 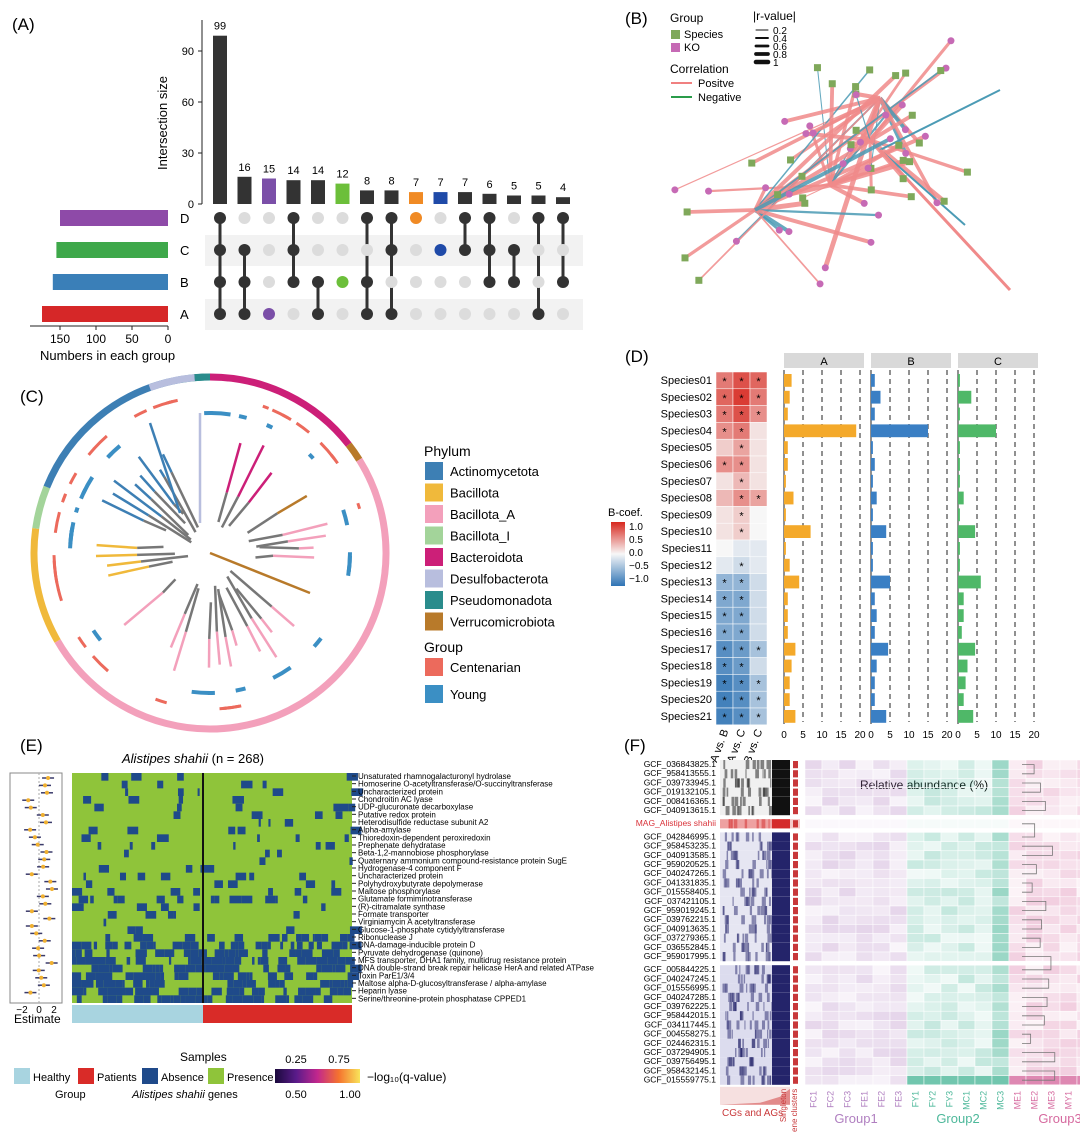 I want to click on sample-label: FE1, so click(x=865, y=1099).